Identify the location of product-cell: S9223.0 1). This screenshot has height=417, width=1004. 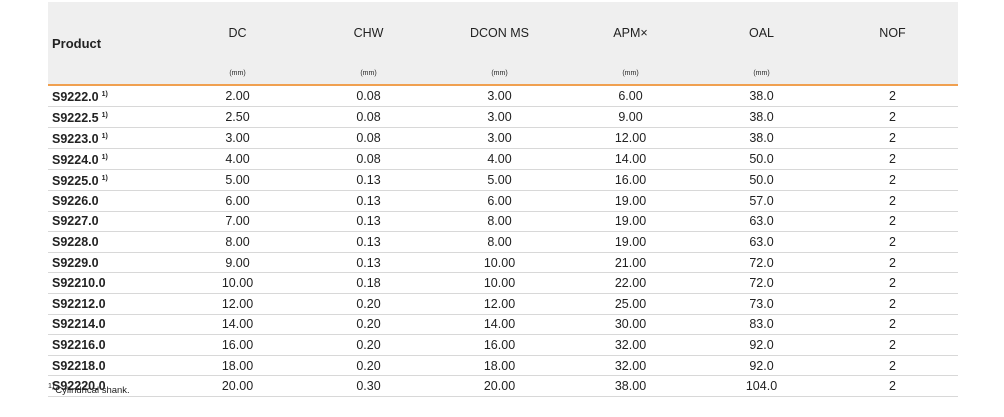
(110, 138).